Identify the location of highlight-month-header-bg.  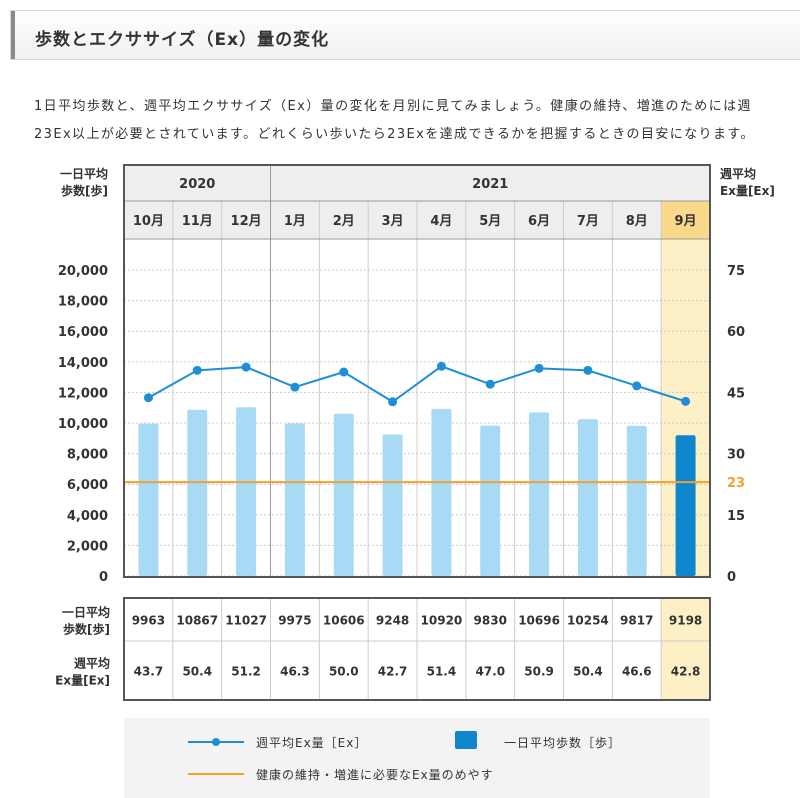
(685, 220).